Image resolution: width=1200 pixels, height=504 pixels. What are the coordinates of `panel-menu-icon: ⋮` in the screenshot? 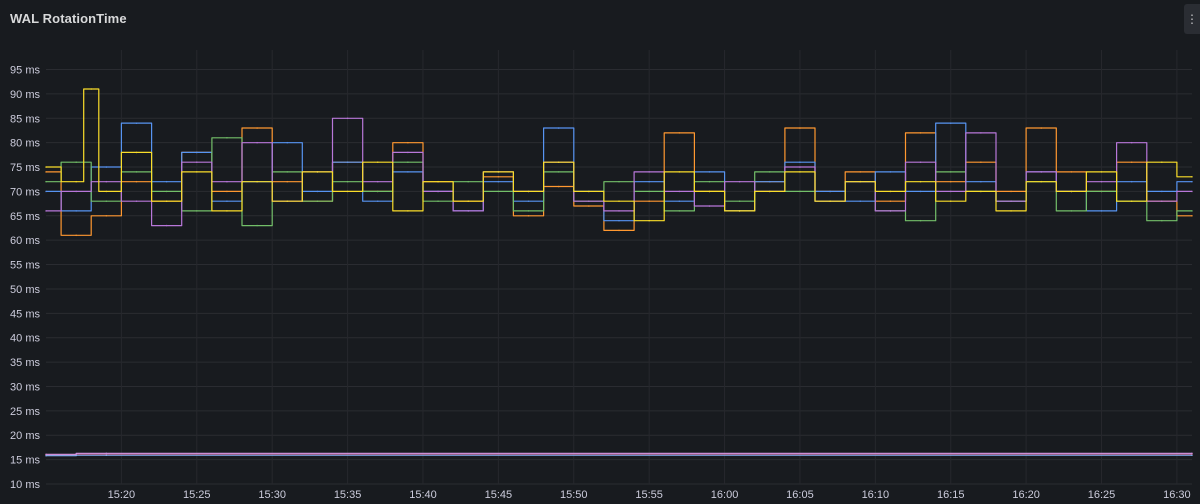 It's located at (1192, 19).